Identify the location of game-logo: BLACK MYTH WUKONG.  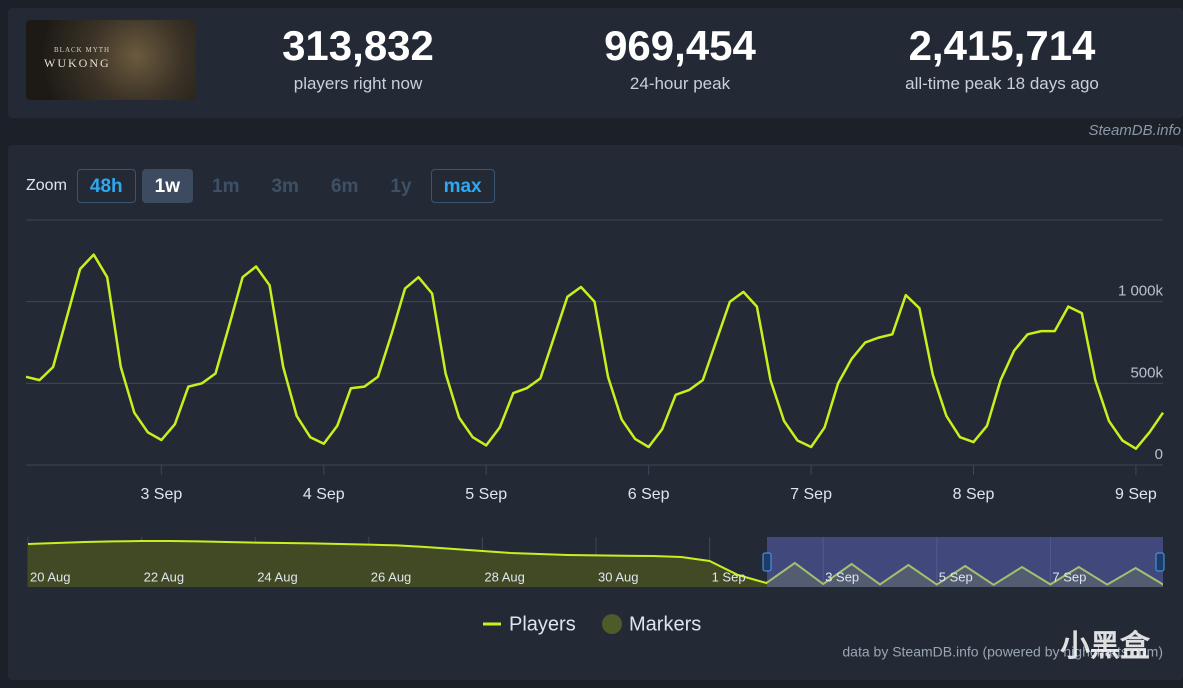
(111, 60).